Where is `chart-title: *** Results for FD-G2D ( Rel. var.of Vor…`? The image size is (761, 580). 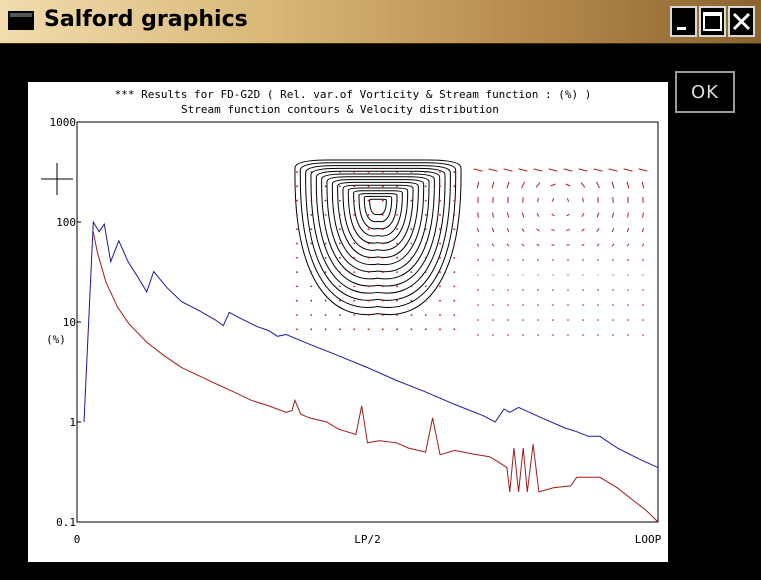 chart-title: *** Results for FD-G2D ( Rel. var.of Vor… is located at coordinates (353, 94).